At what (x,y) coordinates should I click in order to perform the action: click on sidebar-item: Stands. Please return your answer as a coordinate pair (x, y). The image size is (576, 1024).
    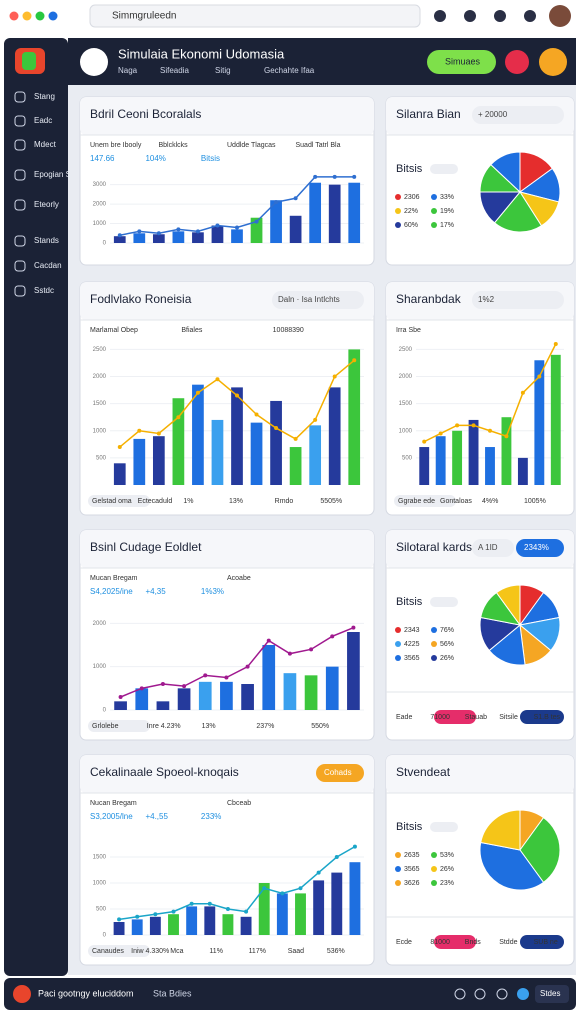
    Looking at the image, I should click on (46, 240).